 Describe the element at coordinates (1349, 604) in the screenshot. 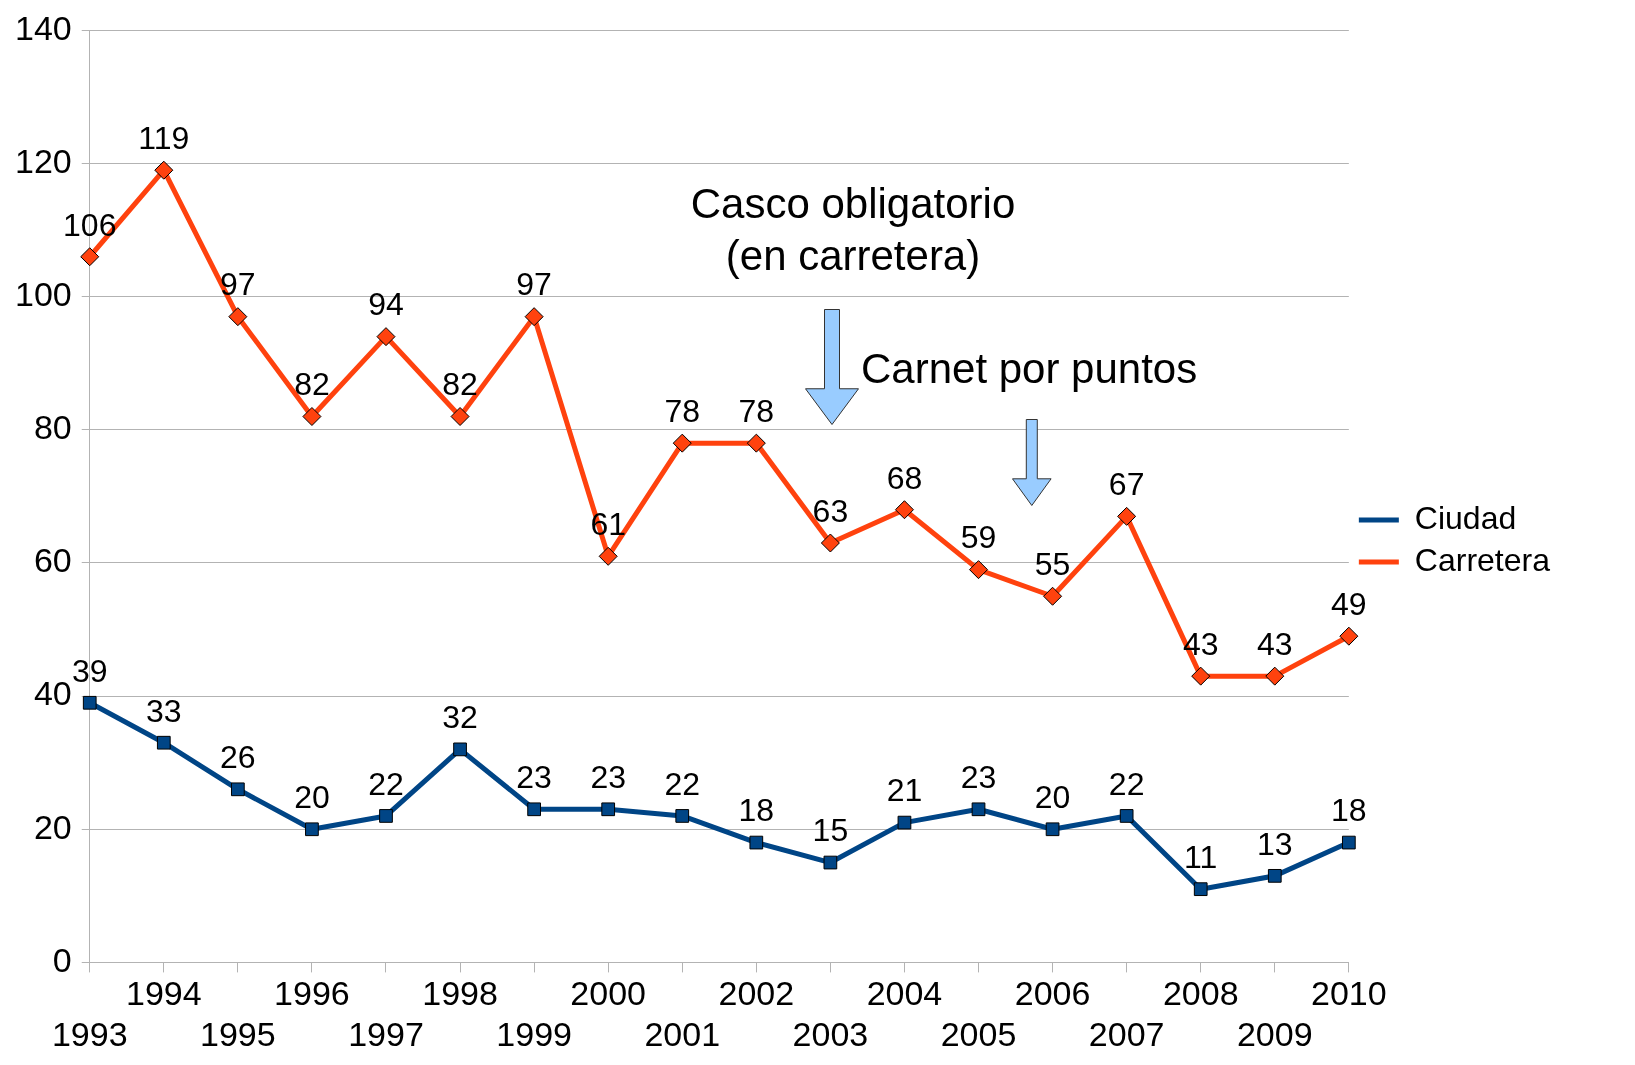

I see `data-label: 49` at that location.